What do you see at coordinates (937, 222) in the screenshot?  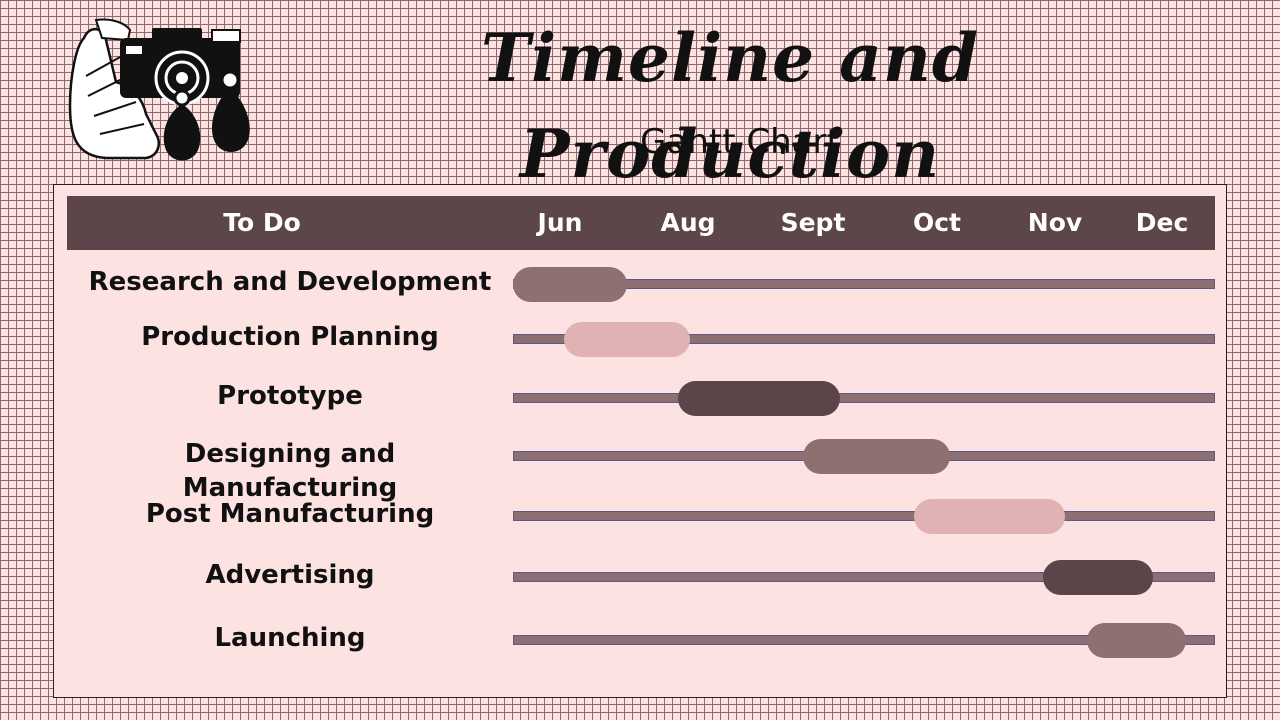 I see `month-header-oct: Oct` at bounding box center [937, 222].